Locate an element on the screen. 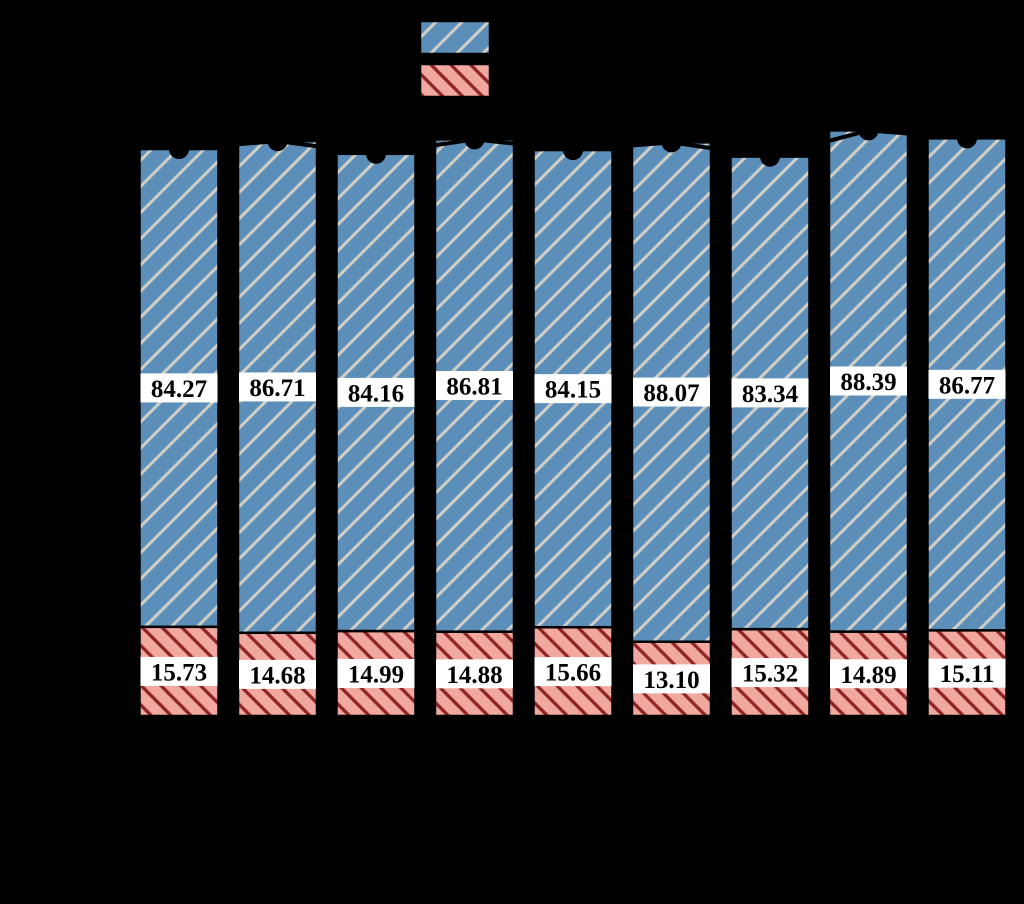 Image resolution: width=1024 pixels, height=904 pixels. value-label-red-7-text: 15.32 is located at coordinates (770, 674).